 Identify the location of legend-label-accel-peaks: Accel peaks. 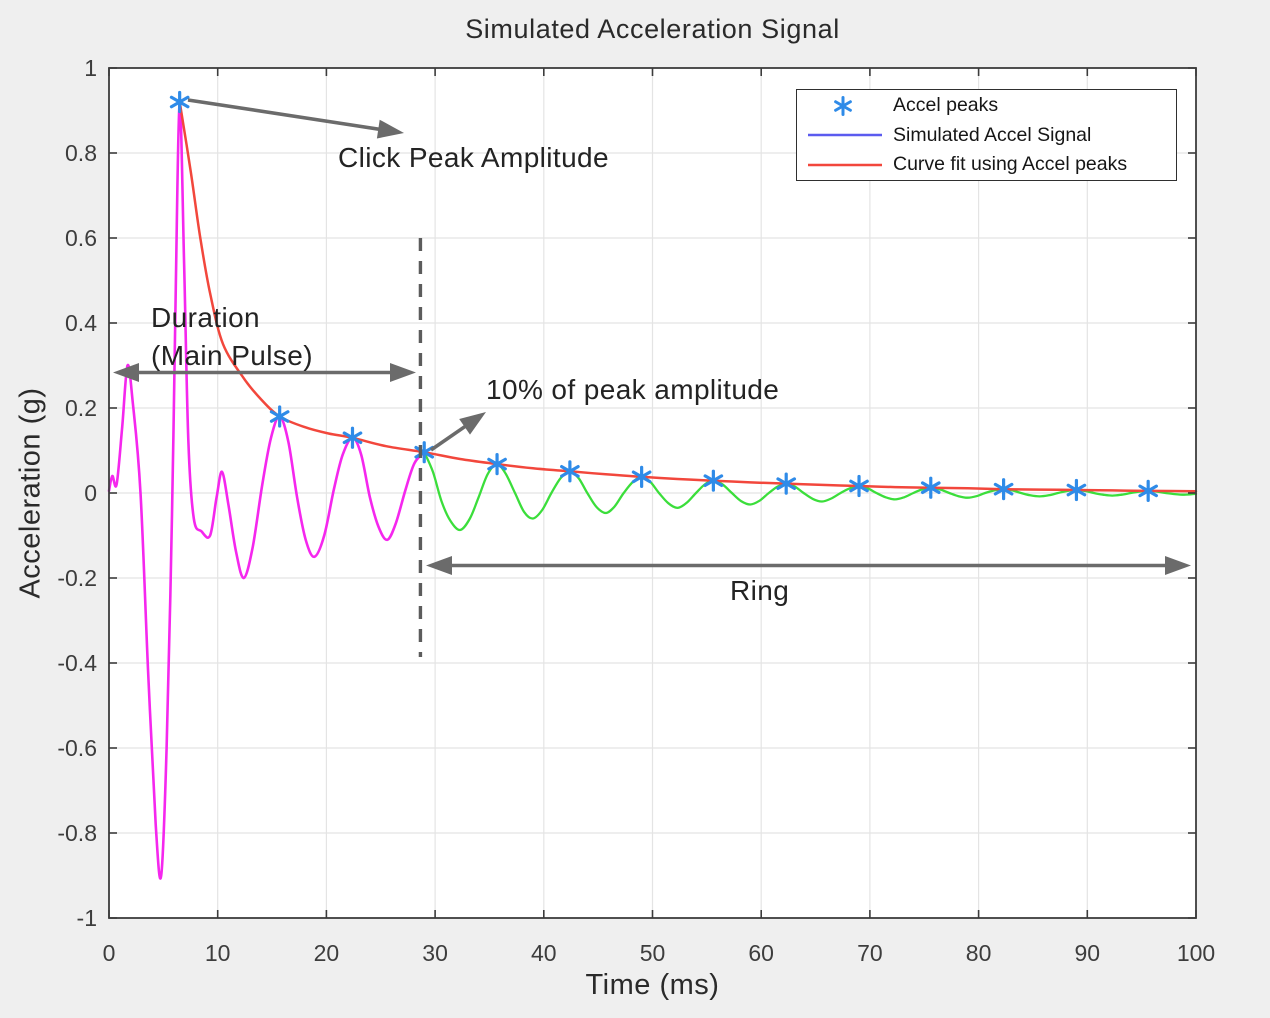
(946, 105).